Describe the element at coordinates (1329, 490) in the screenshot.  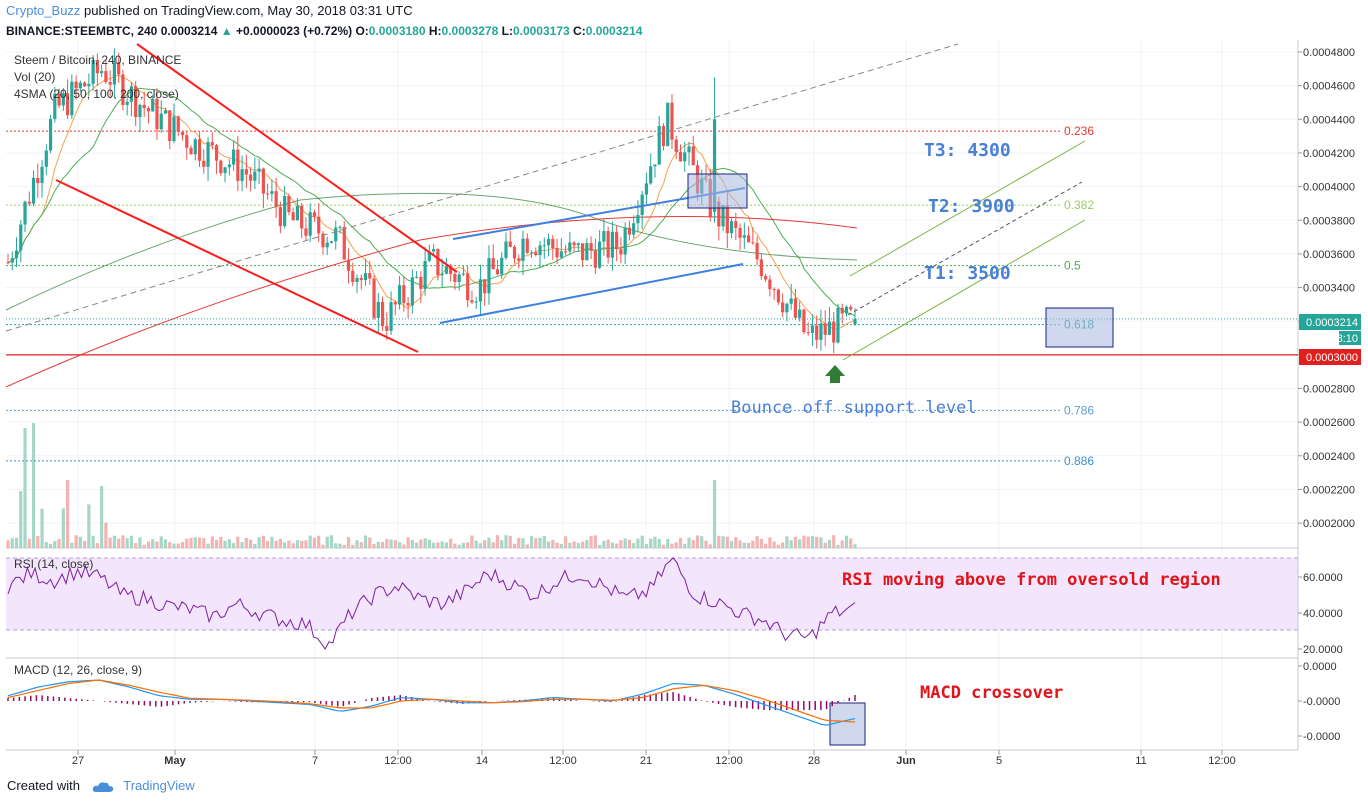
I see `price-axis-label: 0.0002200` at that location.